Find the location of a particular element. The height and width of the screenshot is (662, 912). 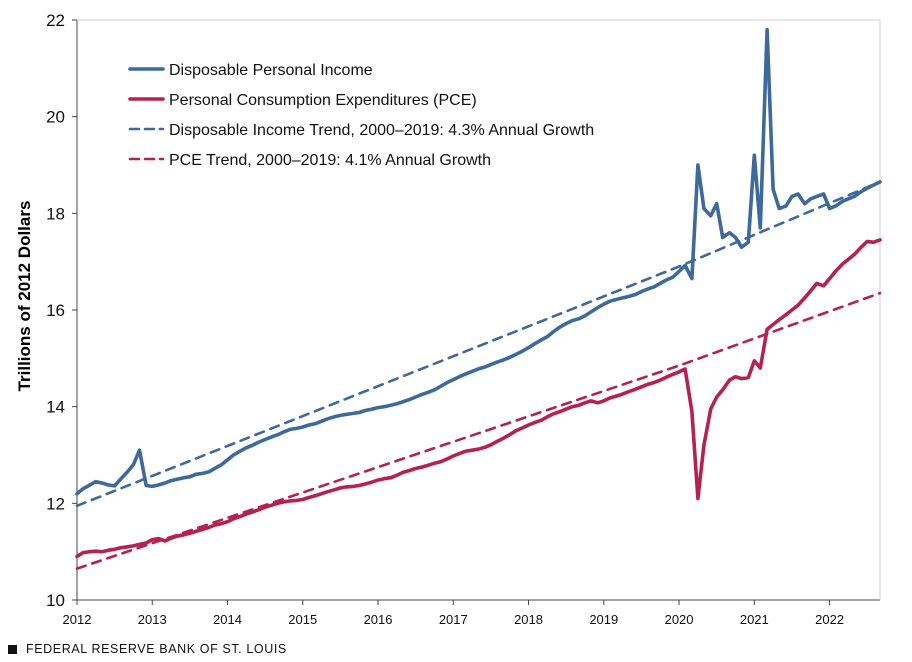

x-tick-label: 2021 is located at coordinates (754, 619).